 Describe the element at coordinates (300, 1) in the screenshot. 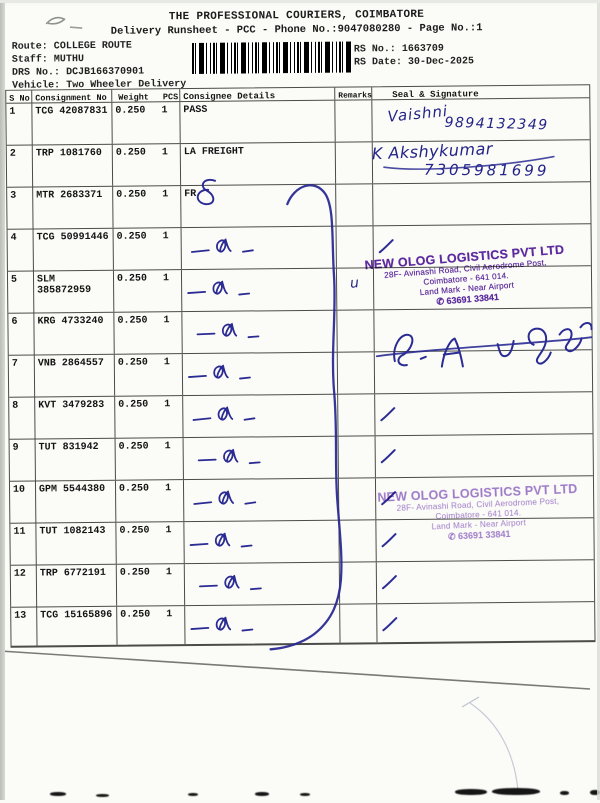

I see `scan-edge-top` at that location.